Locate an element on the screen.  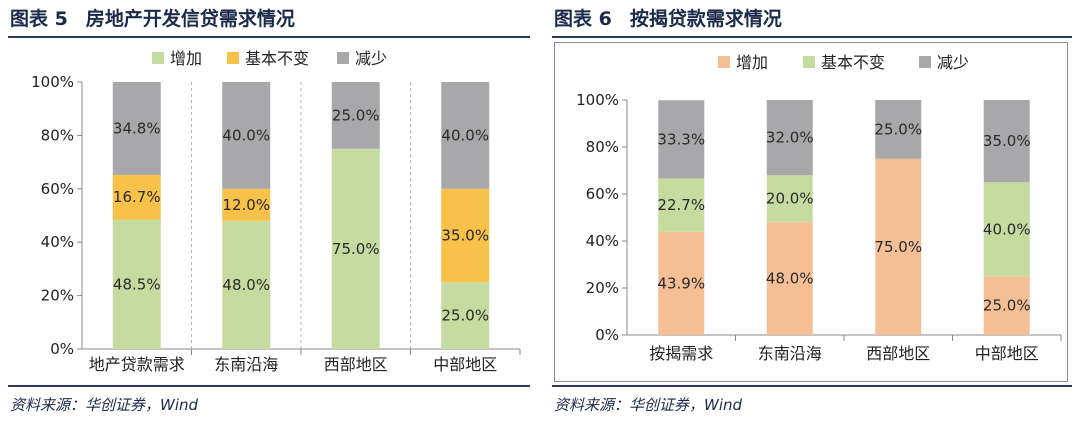
x-tick-label: 地产贷款需求 is located at coordinates (137, 364).